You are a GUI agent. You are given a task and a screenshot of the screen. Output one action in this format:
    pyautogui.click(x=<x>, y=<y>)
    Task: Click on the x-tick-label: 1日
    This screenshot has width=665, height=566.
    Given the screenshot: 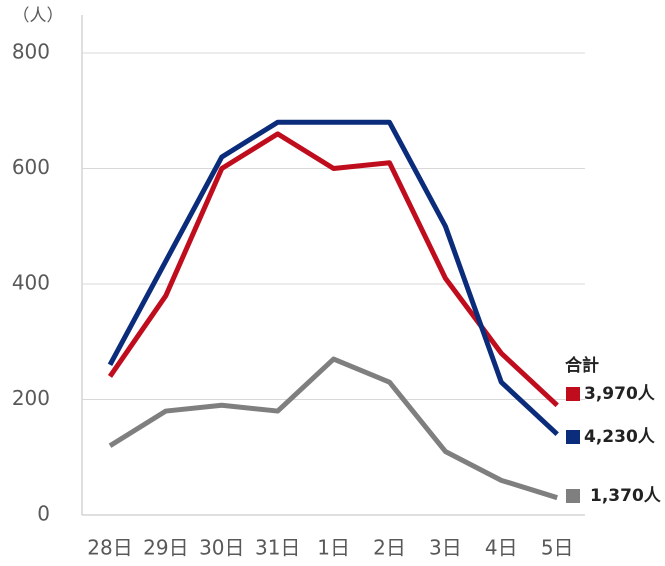 What is the action you would take?
    pyautogui.click(x=333, y=548)
    